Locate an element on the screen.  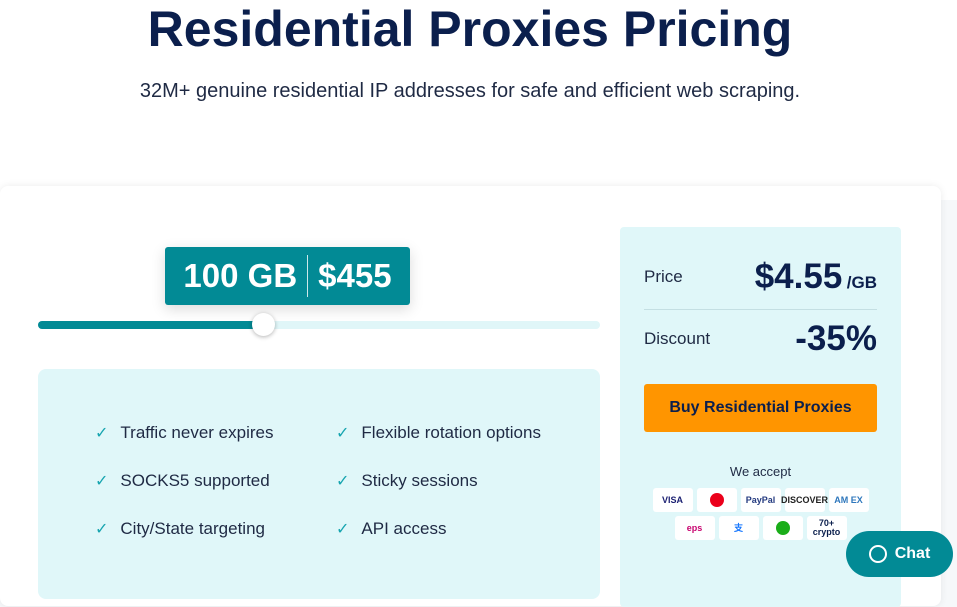
accept-label: We accept is located at coordinates (760, 471).